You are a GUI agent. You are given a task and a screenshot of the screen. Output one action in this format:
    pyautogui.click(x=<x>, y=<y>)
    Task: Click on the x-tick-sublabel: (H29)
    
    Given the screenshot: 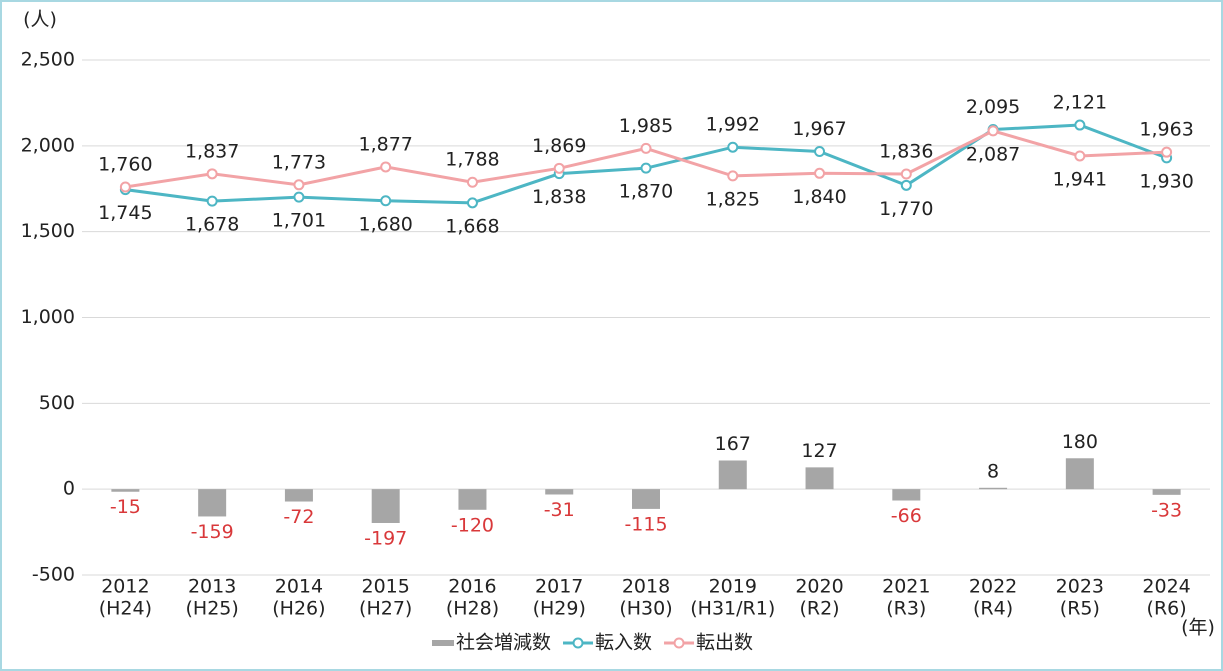 What is the action you would take?
    pyautogui.click(x=559, y=609)
    